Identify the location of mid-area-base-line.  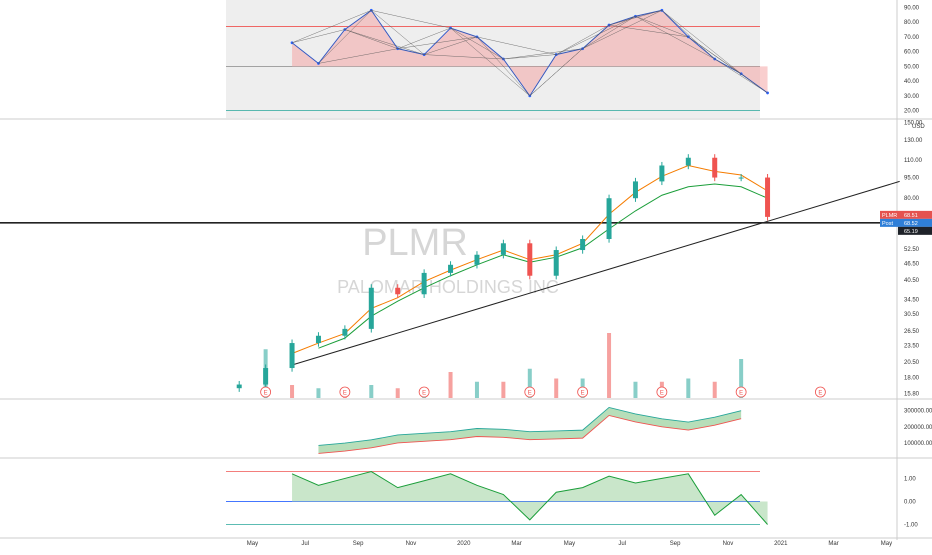
(530, 434).